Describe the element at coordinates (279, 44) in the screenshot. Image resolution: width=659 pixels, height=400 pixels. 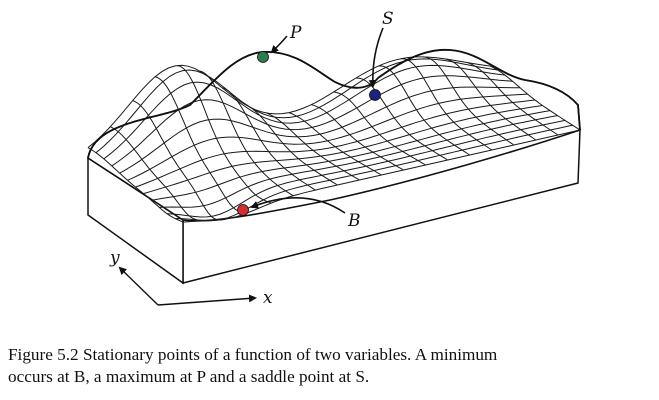
I see `arrow-to-p` at that location.